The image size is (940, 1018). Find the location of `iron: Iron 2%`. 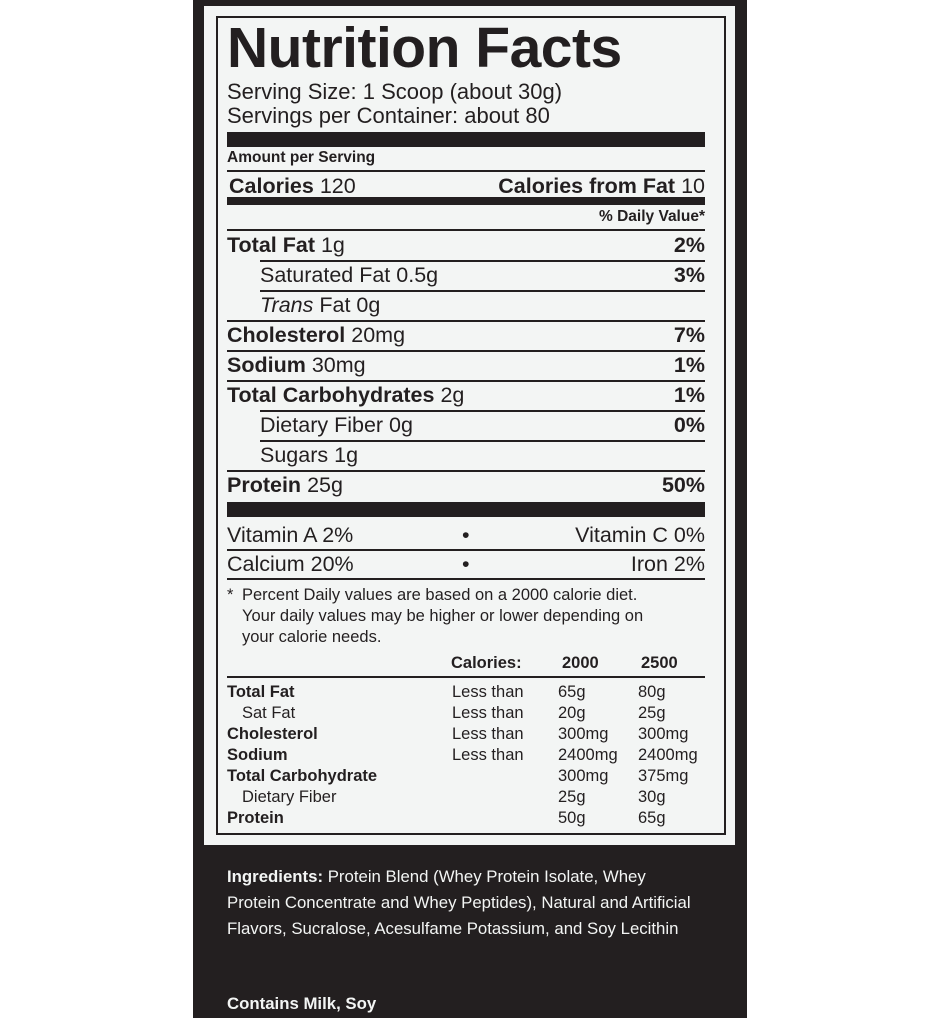

iron: Iron 2% is located at coordinates (667, 564).